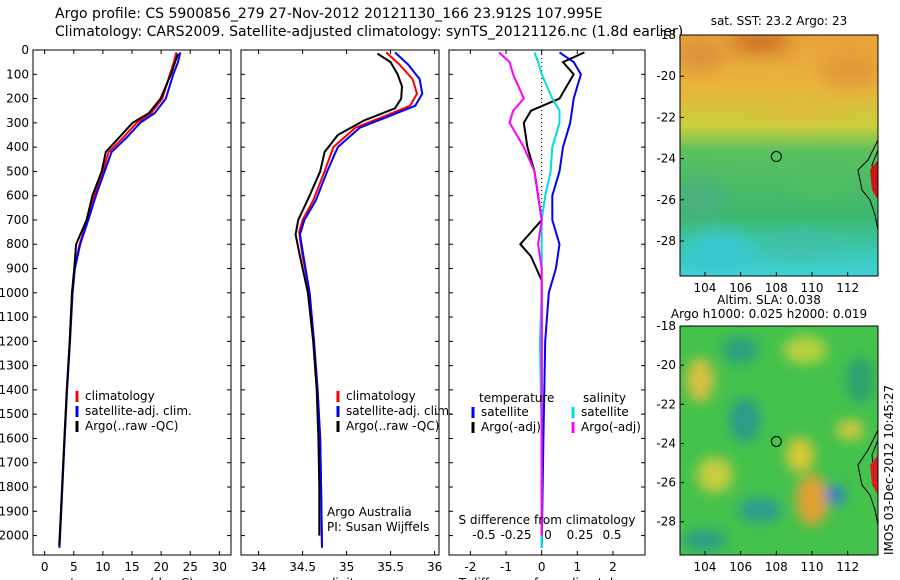  What do you see at coordinates (74, 567) in the screenshot?
I see `temperature-xtick-label: 5` at bounding box center [74, 567].